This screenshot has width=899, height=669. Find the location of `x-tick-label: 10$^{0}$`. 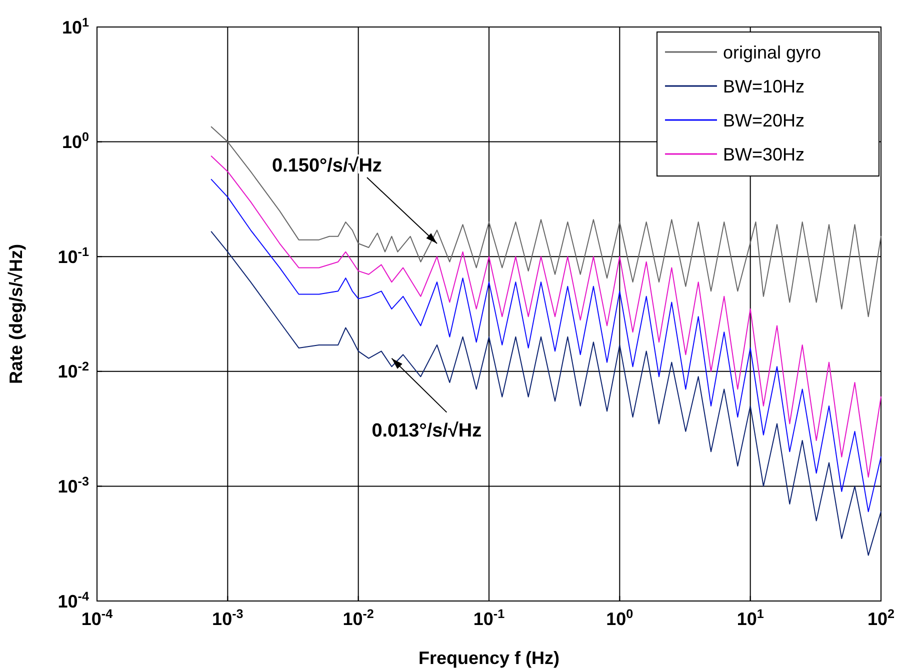

x-tick-label: 10$^{0}$ is located at coordinates (620, 618).